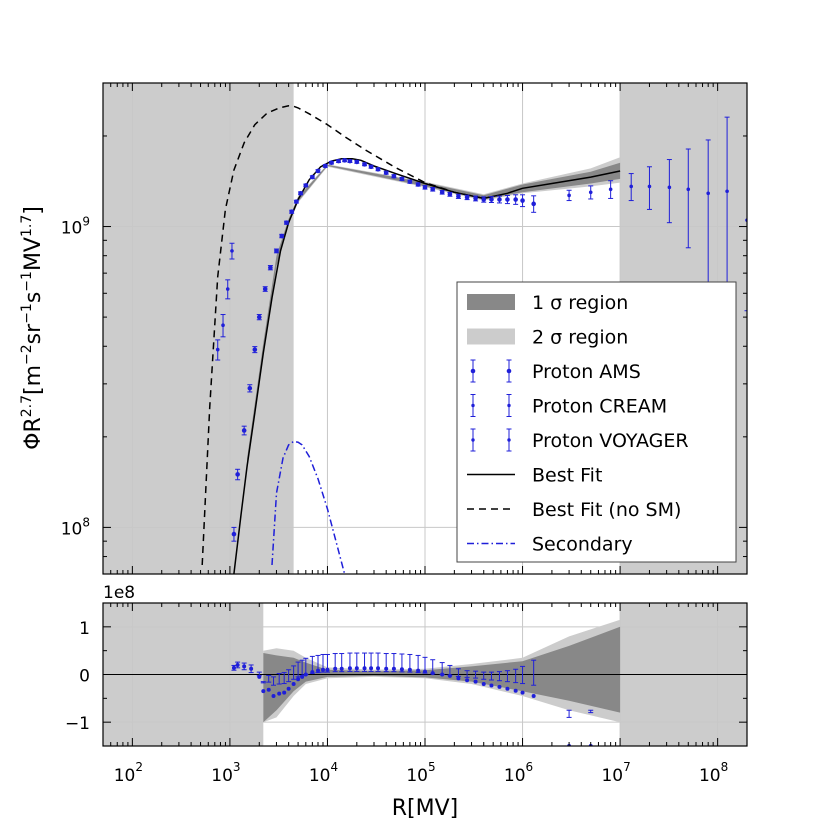  What do you see at coordinates (491, 302) in the screenshot?
I see `legend-swatch-band1` at bounding box center [491, 302].